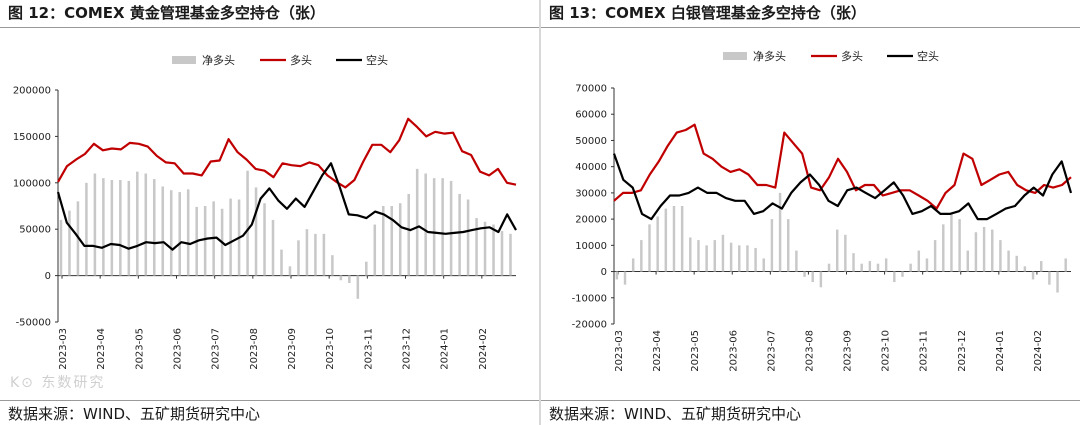  What do you see at coordinates (657, 351) in the screenshot?
I see `x-tick-label: 2023-04` at bounding box center [657, 351].